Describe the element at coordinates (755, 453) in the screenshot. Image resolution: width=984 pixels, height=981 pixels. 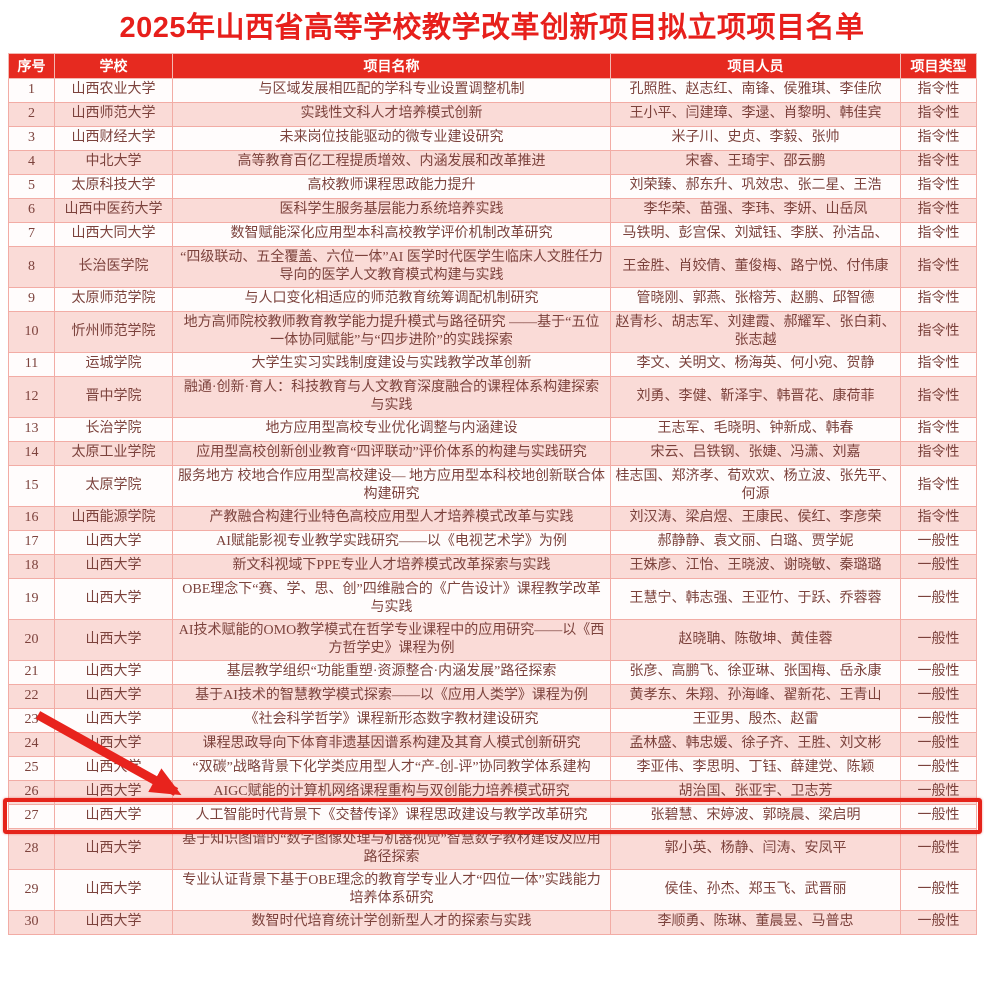
I see `cell-personnel: 宋云、吕铁钢、张婕、冯潇、刘嘉` at that location.